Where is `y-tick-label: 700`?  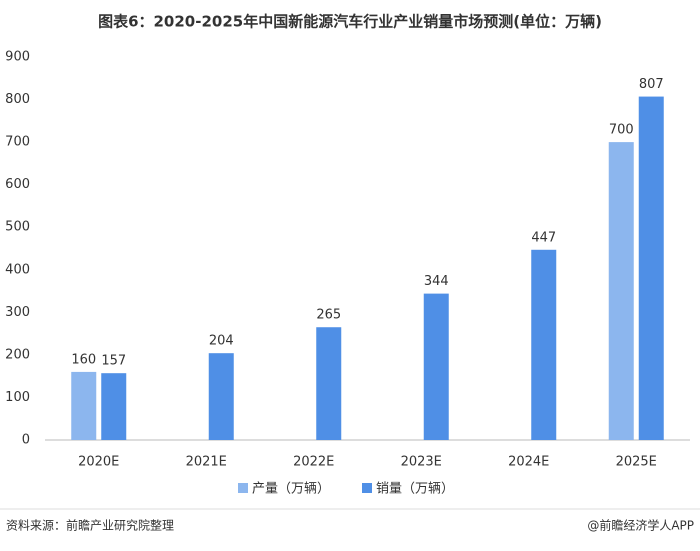
y-tick-label: 700 is located at coordinates (17, 142).